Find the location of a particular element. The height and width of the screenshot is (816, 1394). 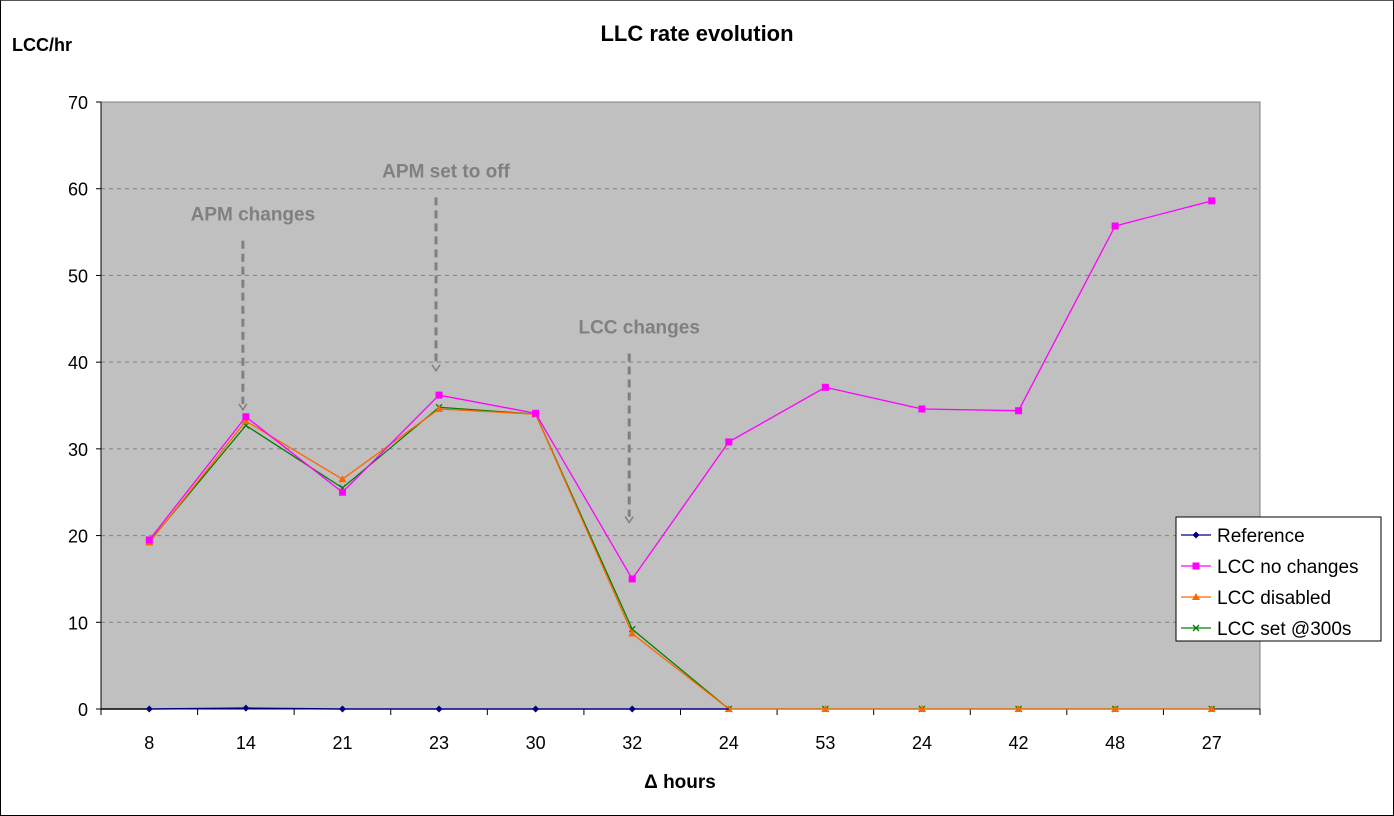

annotation-label: LCC changes is located at coordinates (638, 327).